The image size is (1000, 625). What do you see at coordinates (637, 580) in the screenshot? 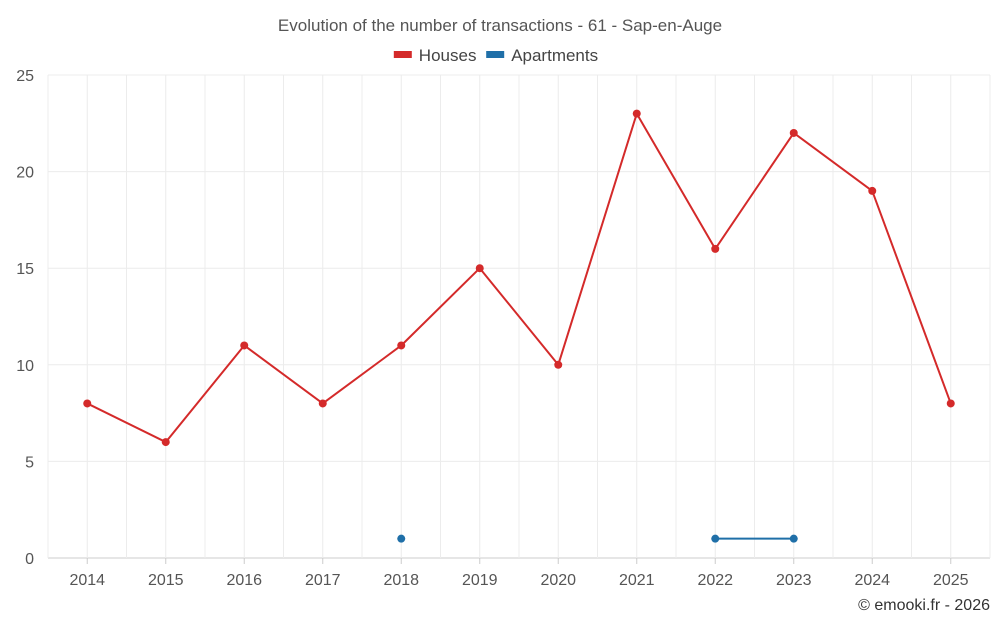
I see `x-tick-label: 2021` at bounding box center [637, 580].